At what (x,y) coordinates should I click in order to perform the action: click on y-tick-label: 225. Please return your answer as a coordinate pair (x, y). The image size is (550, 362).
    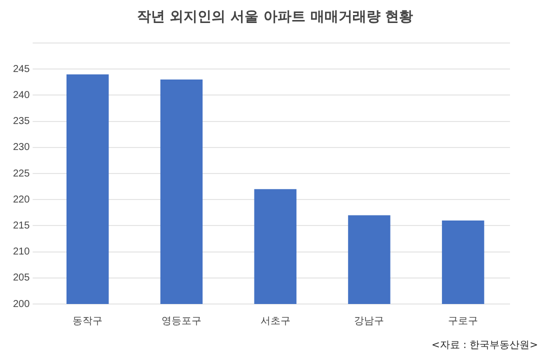
    Looking at the image, I should click on (21, 174).